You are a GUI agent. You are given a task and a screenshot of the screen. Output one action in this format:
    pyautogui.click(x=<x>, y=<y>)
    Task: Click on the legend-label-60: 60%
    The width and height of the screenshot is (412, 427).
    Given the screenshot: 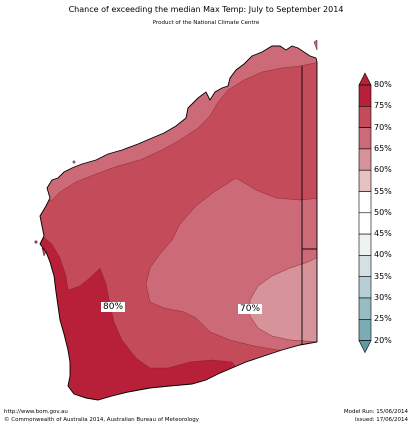 What is the action you would take?
    pyautogui.click(x=383, y=170)
    